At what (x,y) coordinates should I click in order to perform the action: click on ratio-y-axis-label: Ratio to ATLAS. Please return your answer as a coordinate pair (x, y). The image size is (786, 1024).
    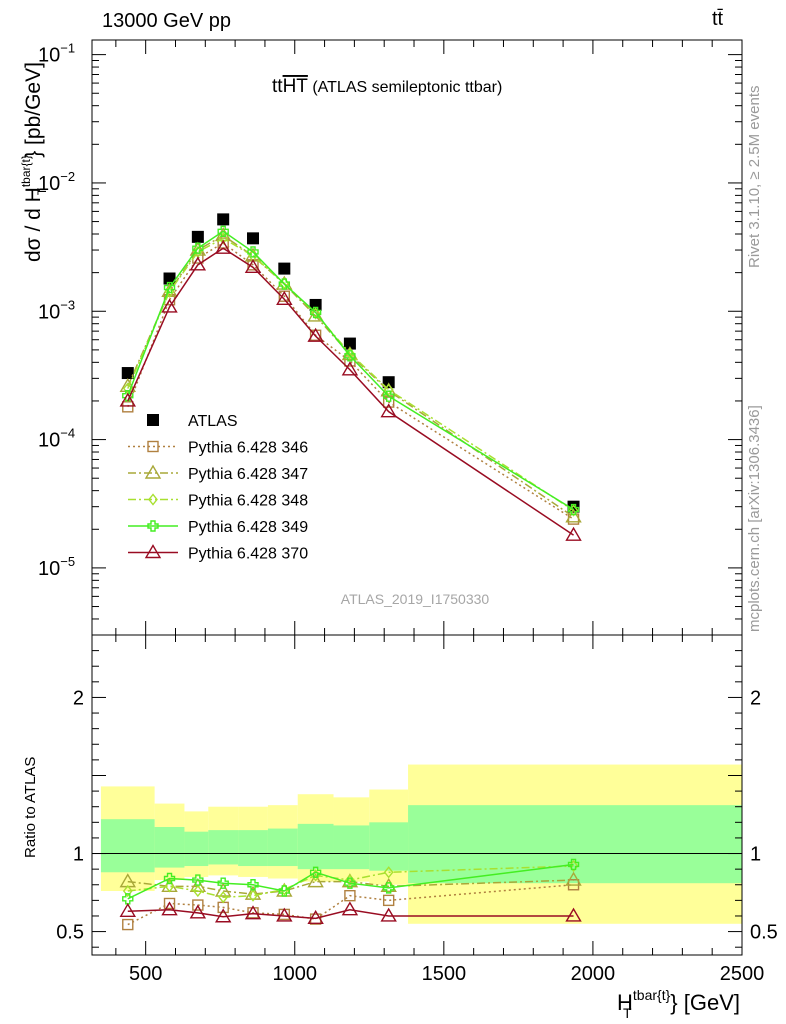
    Looking at the image, I should click on (30, 807).